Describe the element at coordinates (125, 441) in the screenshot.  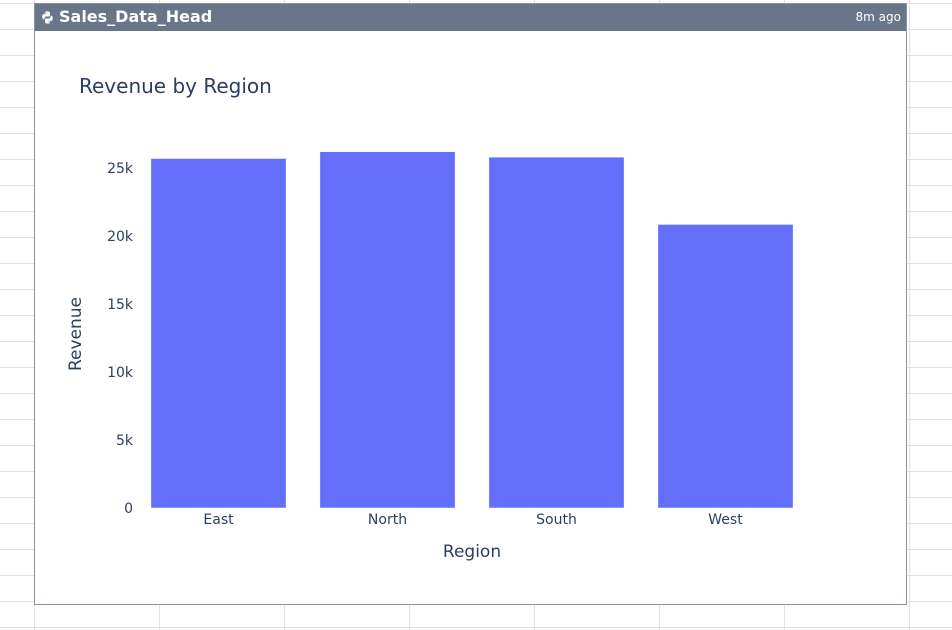
I see `y-tick-label: 5k` at that location.